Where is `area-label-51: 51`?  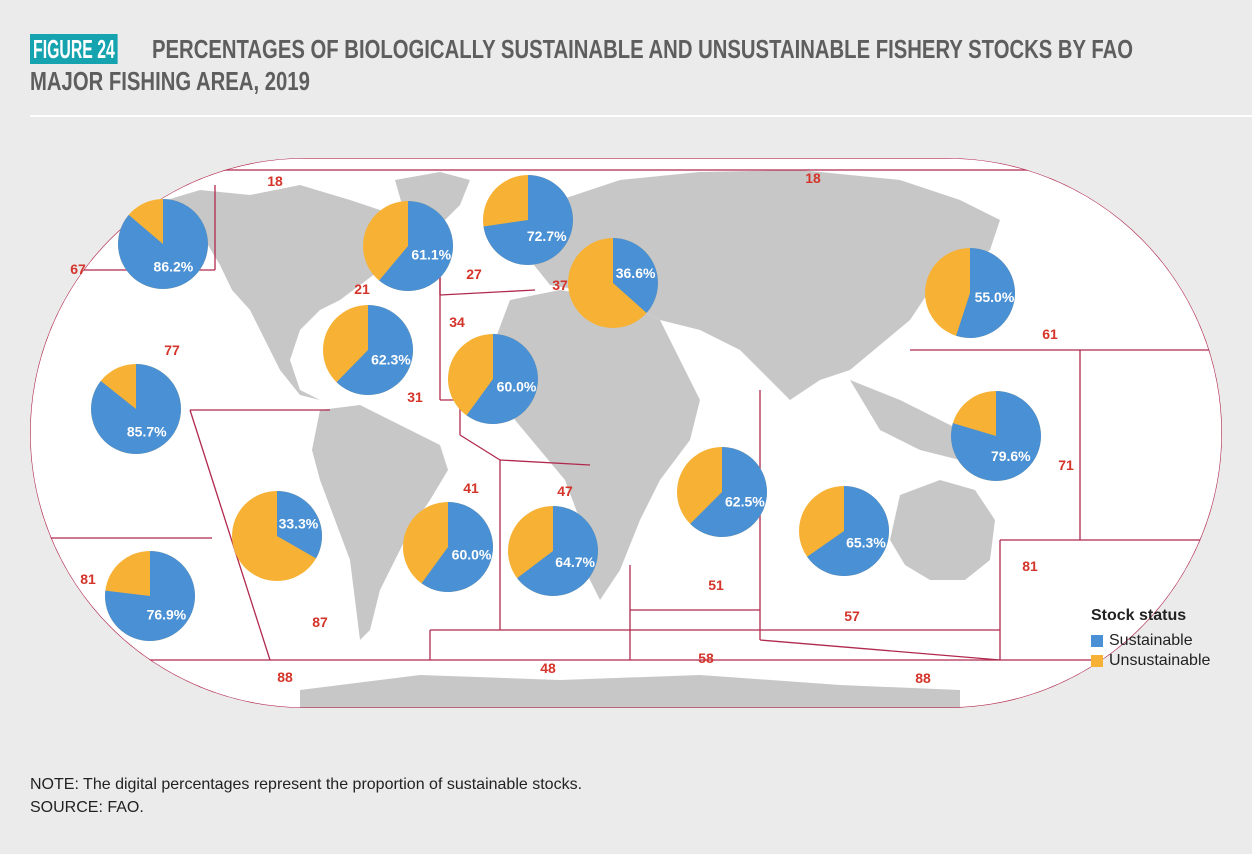 area-label-51: 51 is located at coordinates (716, 585).